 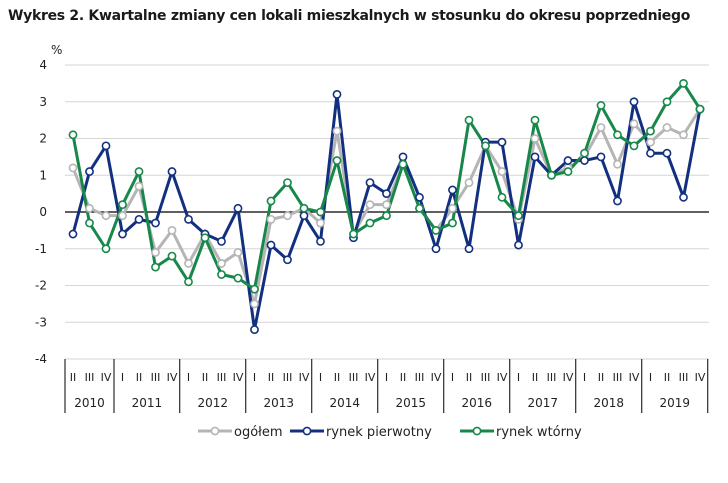 I want to click on x-tick-label-year: 2012, so click(x=212, y=403).